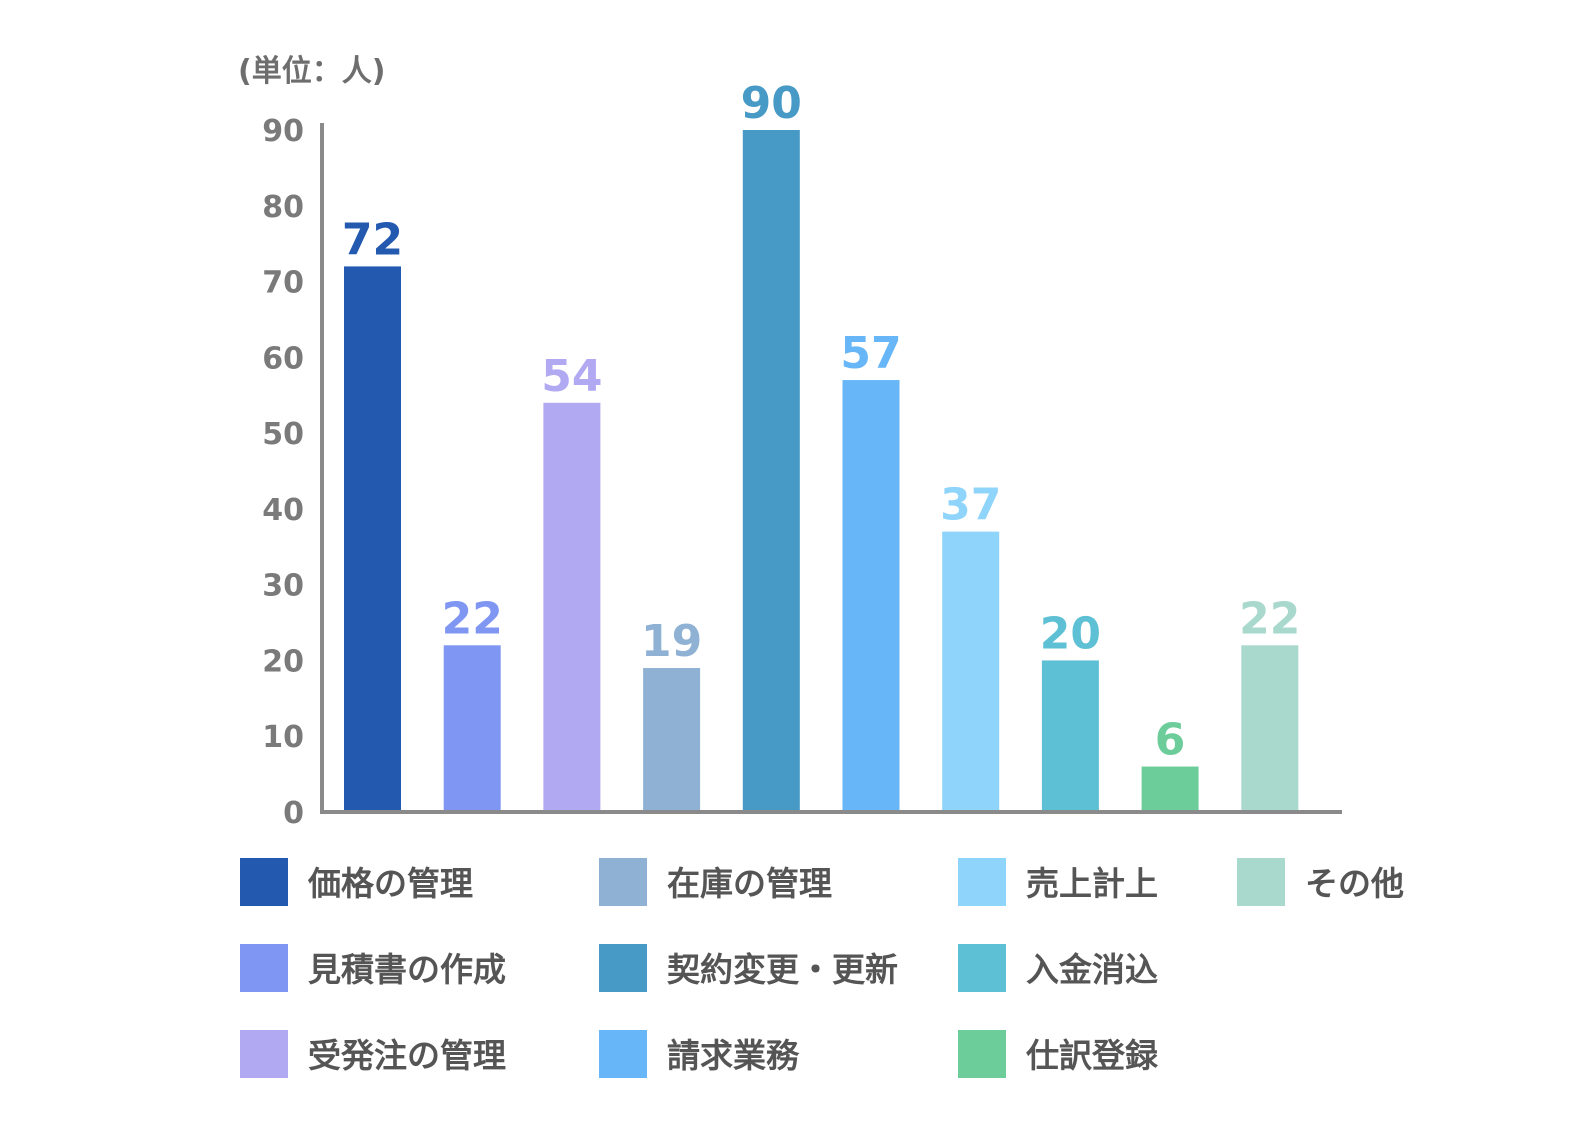 The width and height of the screenshot is (1578, 1140). I want to click on y-axis-ticks: 0 10 20 30 40 50 60 70 80 90, so click(283, 472).